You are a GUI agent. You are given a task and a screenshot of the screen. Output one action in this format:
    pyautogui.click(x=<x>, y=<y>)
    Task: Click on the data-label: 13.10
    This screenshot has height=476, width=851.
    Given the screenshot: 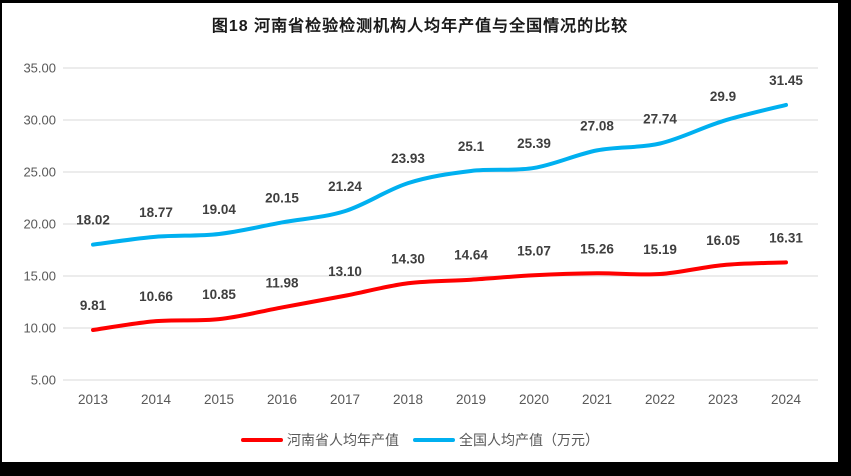 What is the action you would take?
    pyautogui.click(x=345, y=271)
    